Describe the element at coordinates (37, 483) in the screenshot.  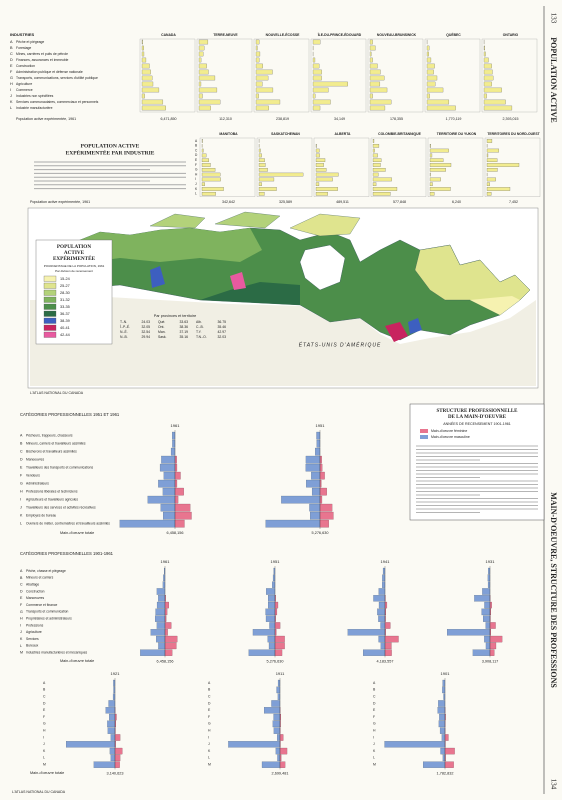
I see `category-label: Administrateurs` at that location.